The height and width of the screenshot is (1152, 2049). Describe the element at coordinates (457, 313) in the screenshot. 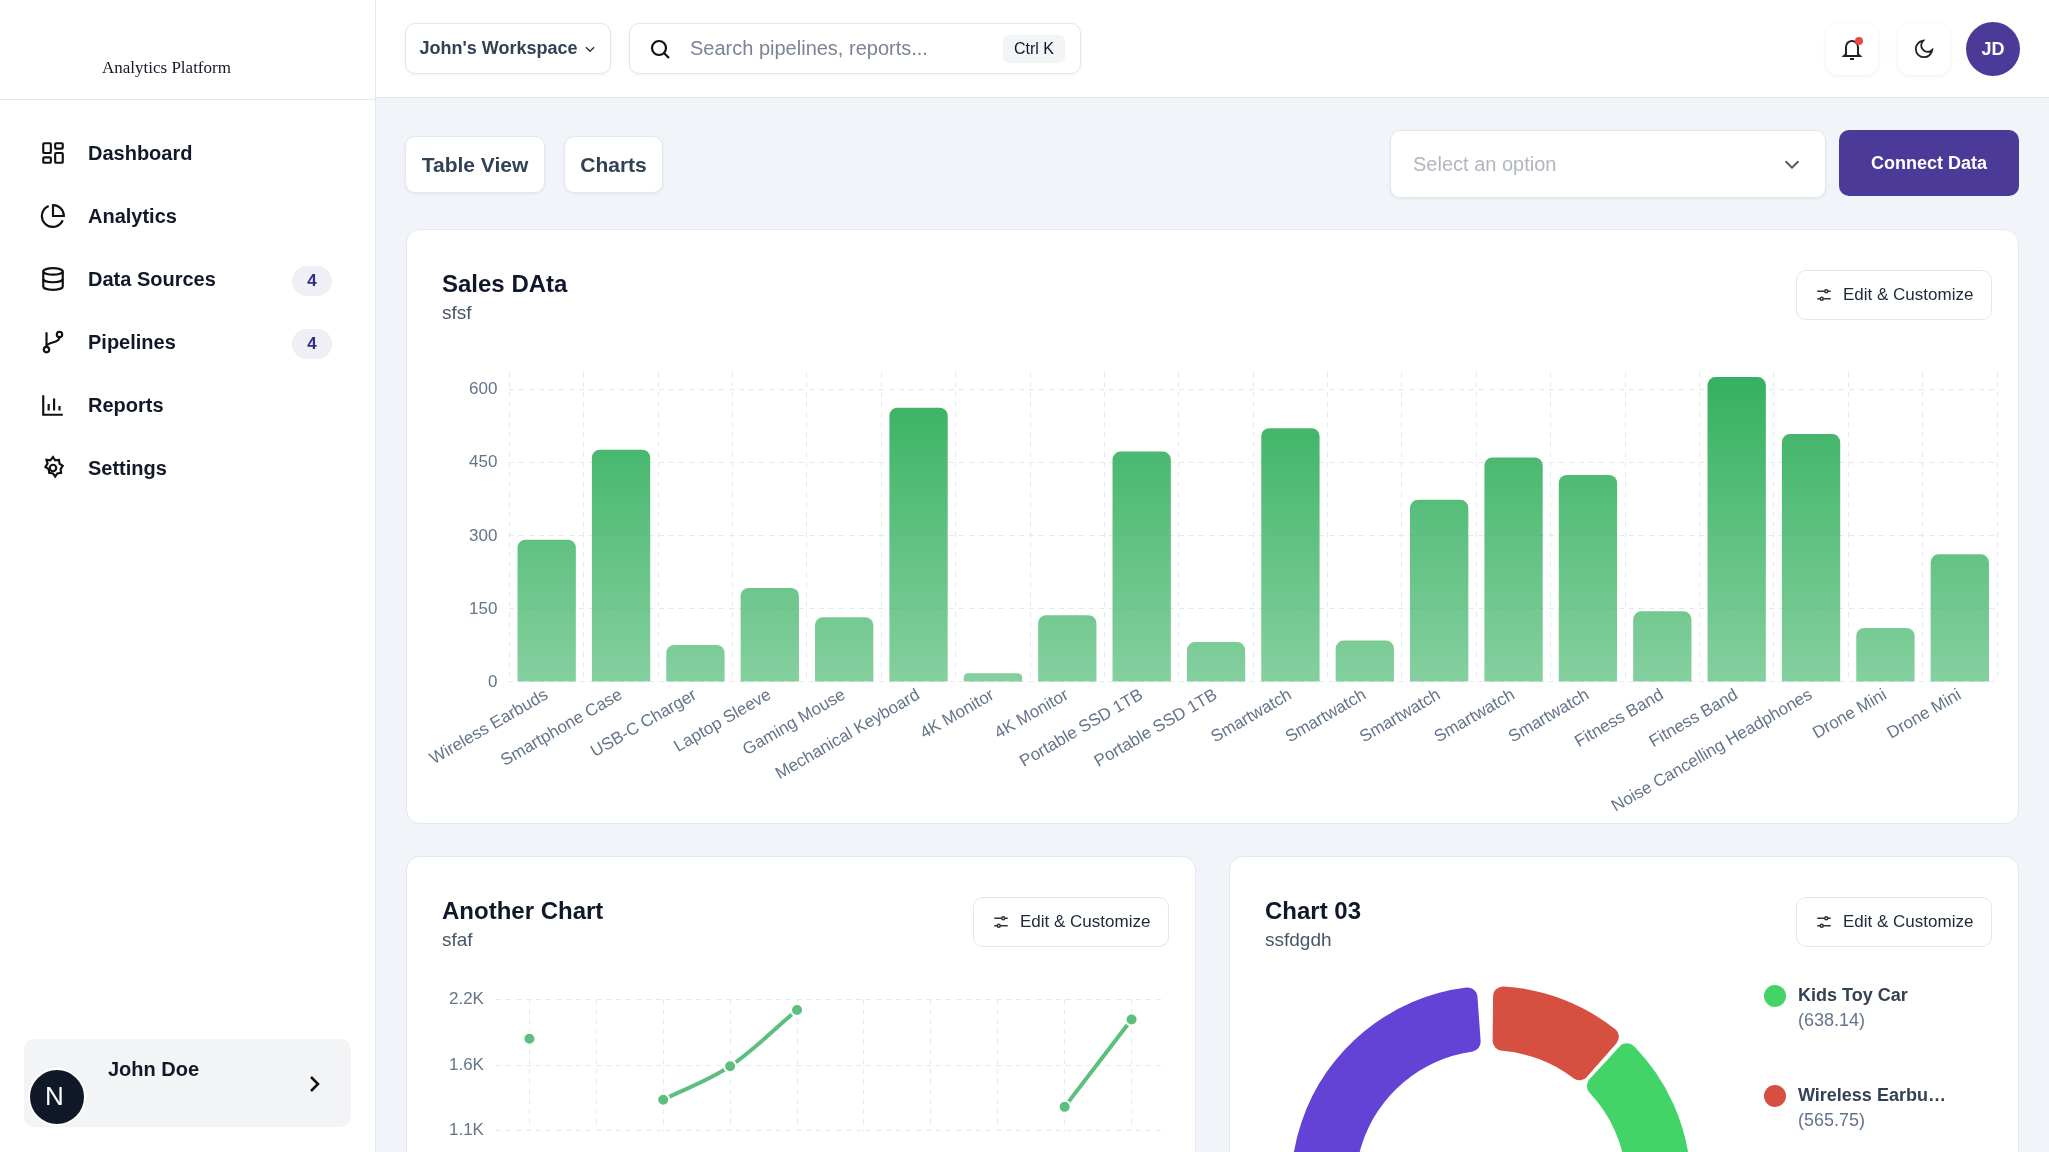

I see `chart-subtitle: sfsf` at that location.